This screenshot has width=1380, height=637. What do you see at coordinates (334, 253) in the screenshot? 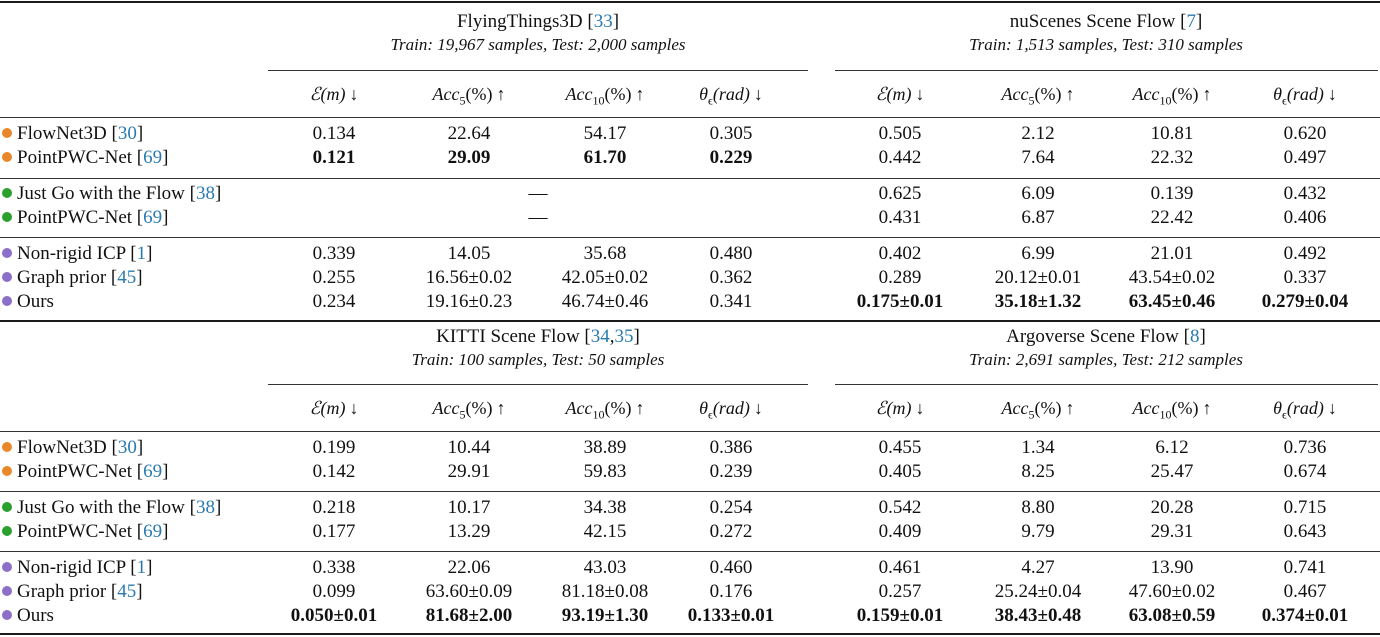
I see `value-cell: 0.339` at bounding box center [334, 253].